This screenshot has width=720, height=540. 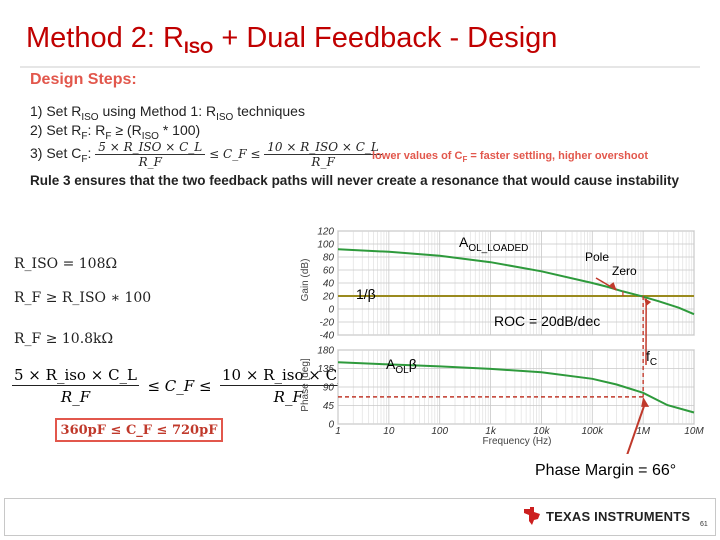 What do you see at coordinates (329, 406) in the screenshot?
I see `phase-tick-label: 45` at bounding box center [329, 406].